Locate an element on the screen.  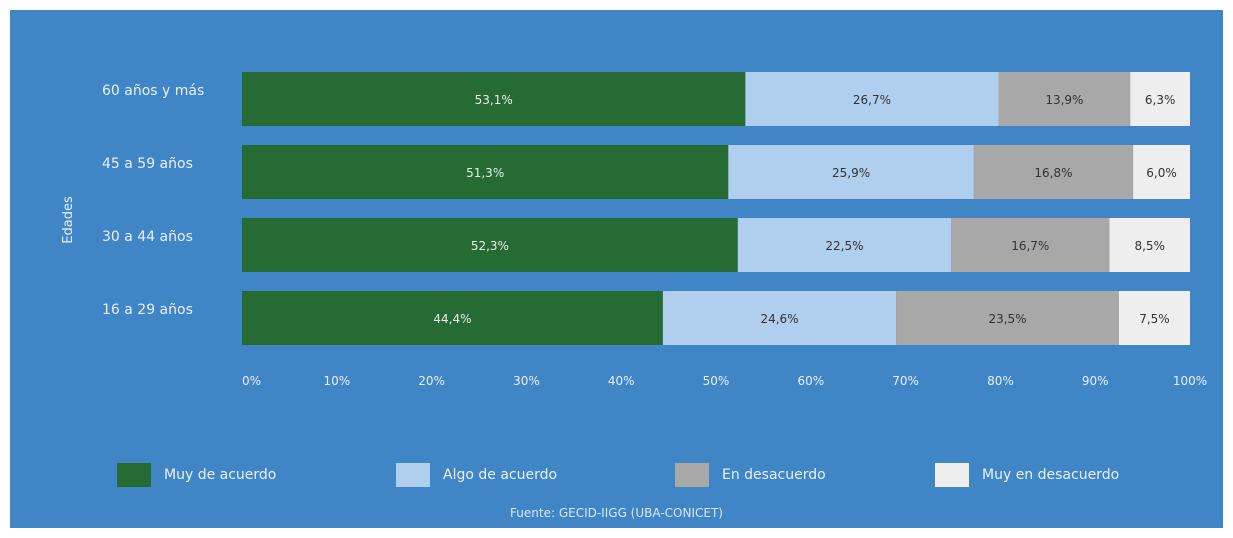
bar-muy-de-acuerdo-60-anos-y-mas is located at coordinates (494, 99).